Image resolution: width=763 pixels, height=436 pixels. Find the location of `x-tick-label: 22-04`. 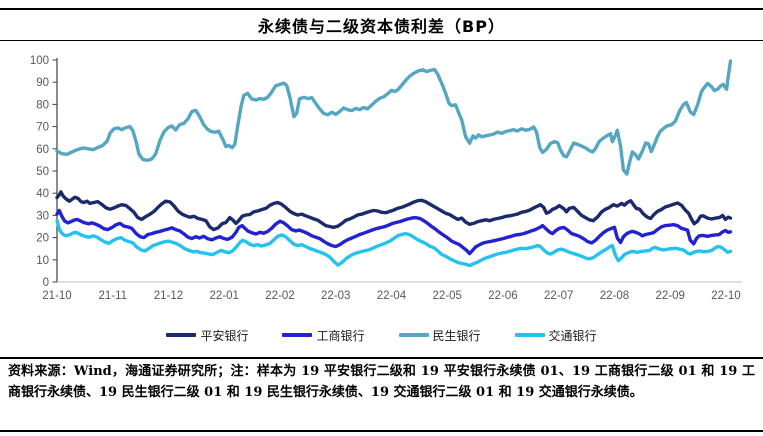

x-tick-label: 22-04 is located at coordinates (392, 296).